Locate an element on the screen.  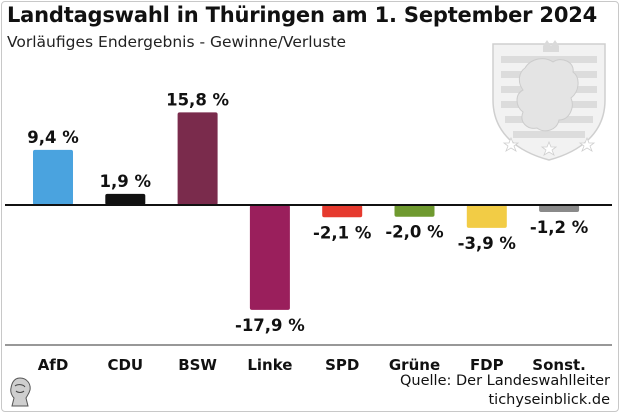
category-label-grne: Grüne is located at coordinates (414, 365).